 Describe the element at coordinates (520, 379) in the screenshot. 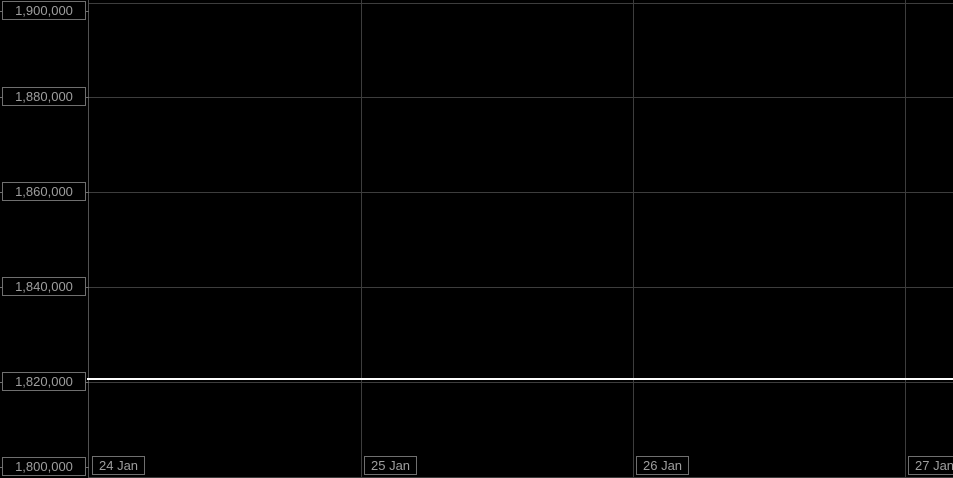

I see `price-line` at that location.